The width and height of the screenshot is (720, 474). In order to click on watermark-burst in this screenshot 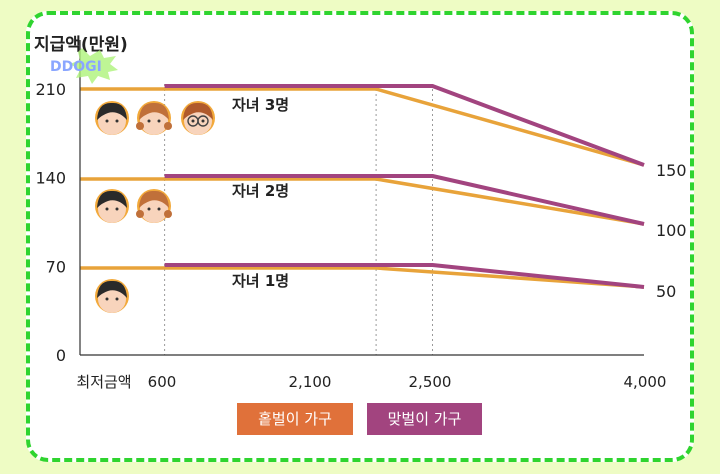, I will do `click(94, 66)`.